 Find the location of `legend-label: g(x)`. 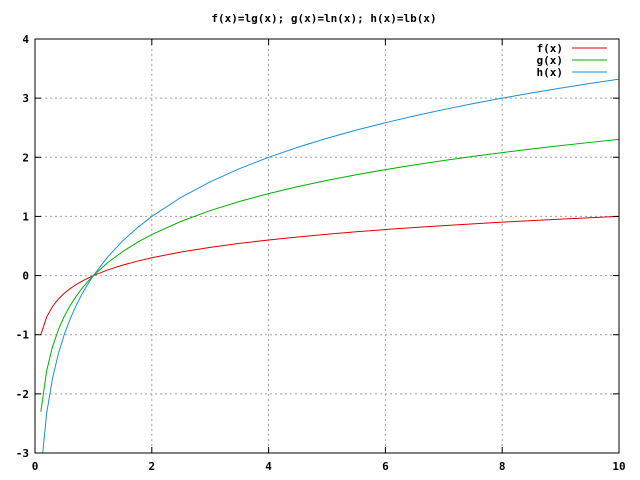

legend-label: g(x) is located at coordinates (550, 60).